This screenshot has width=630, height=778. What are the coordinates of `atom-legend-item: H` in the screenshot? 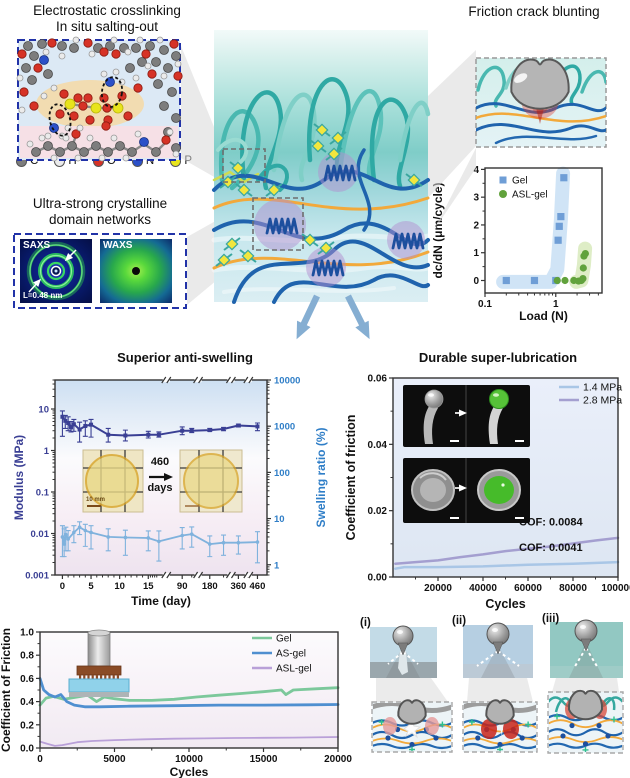 It's located at (65, 161).